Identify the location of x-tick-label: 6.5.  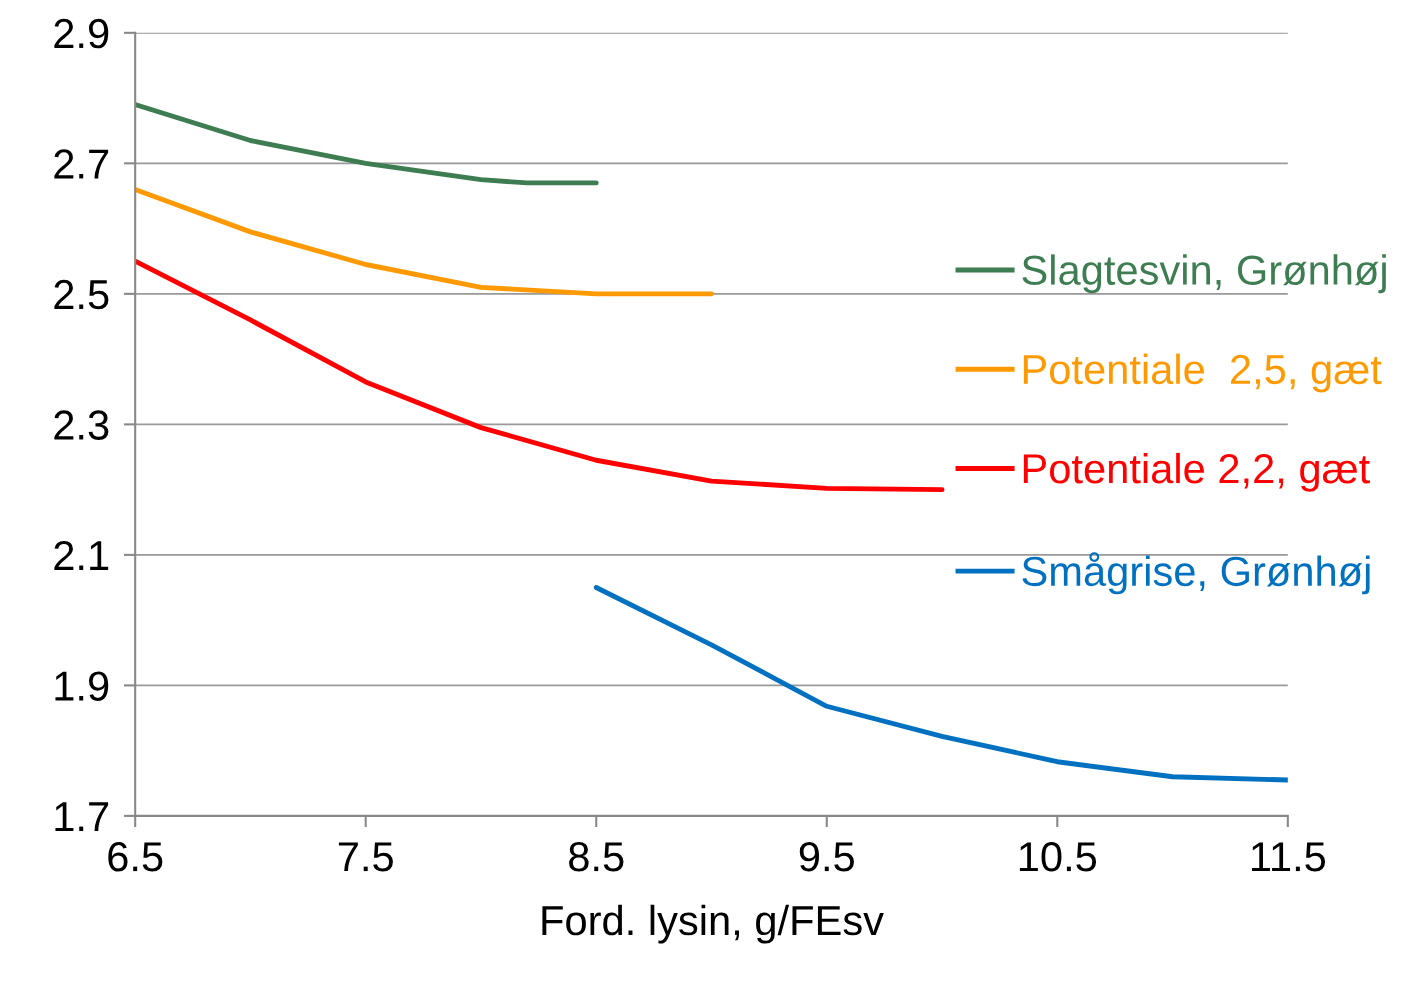
(135, 857).